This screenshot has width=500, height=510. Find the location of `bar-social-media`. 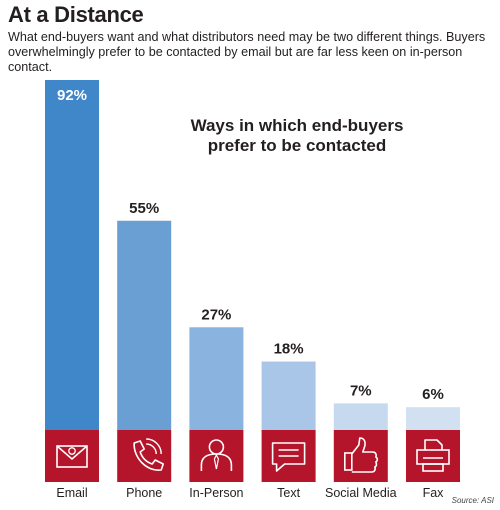

bar-social-media is located at coordinates (360, 416).